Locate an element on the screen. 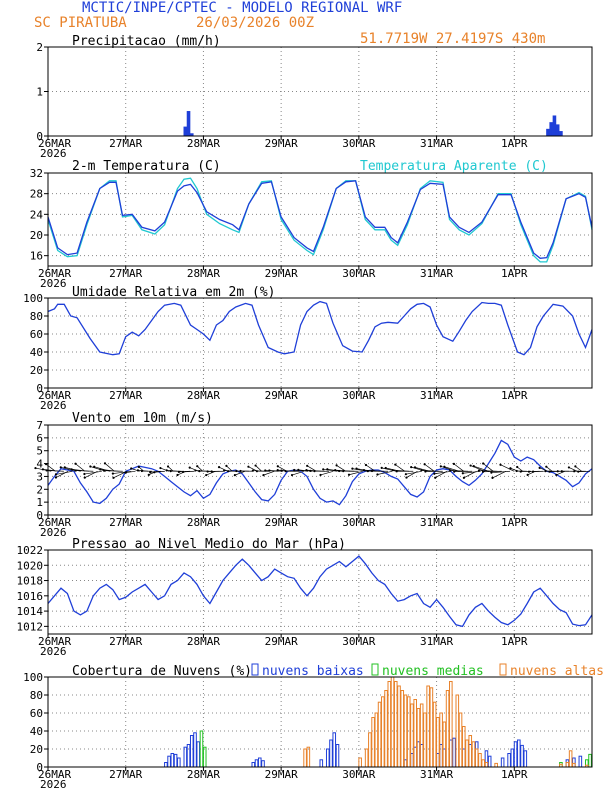  y-tick-label: 100 is located at coordinates (33, 677).